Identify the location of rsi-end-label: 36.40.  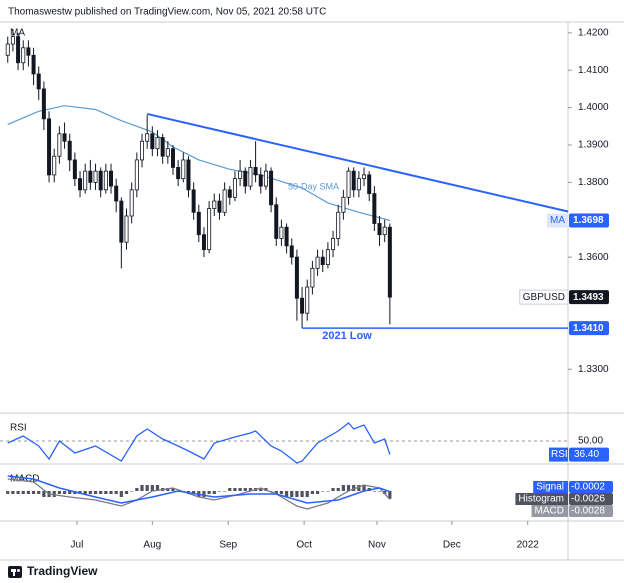
(586, 454).